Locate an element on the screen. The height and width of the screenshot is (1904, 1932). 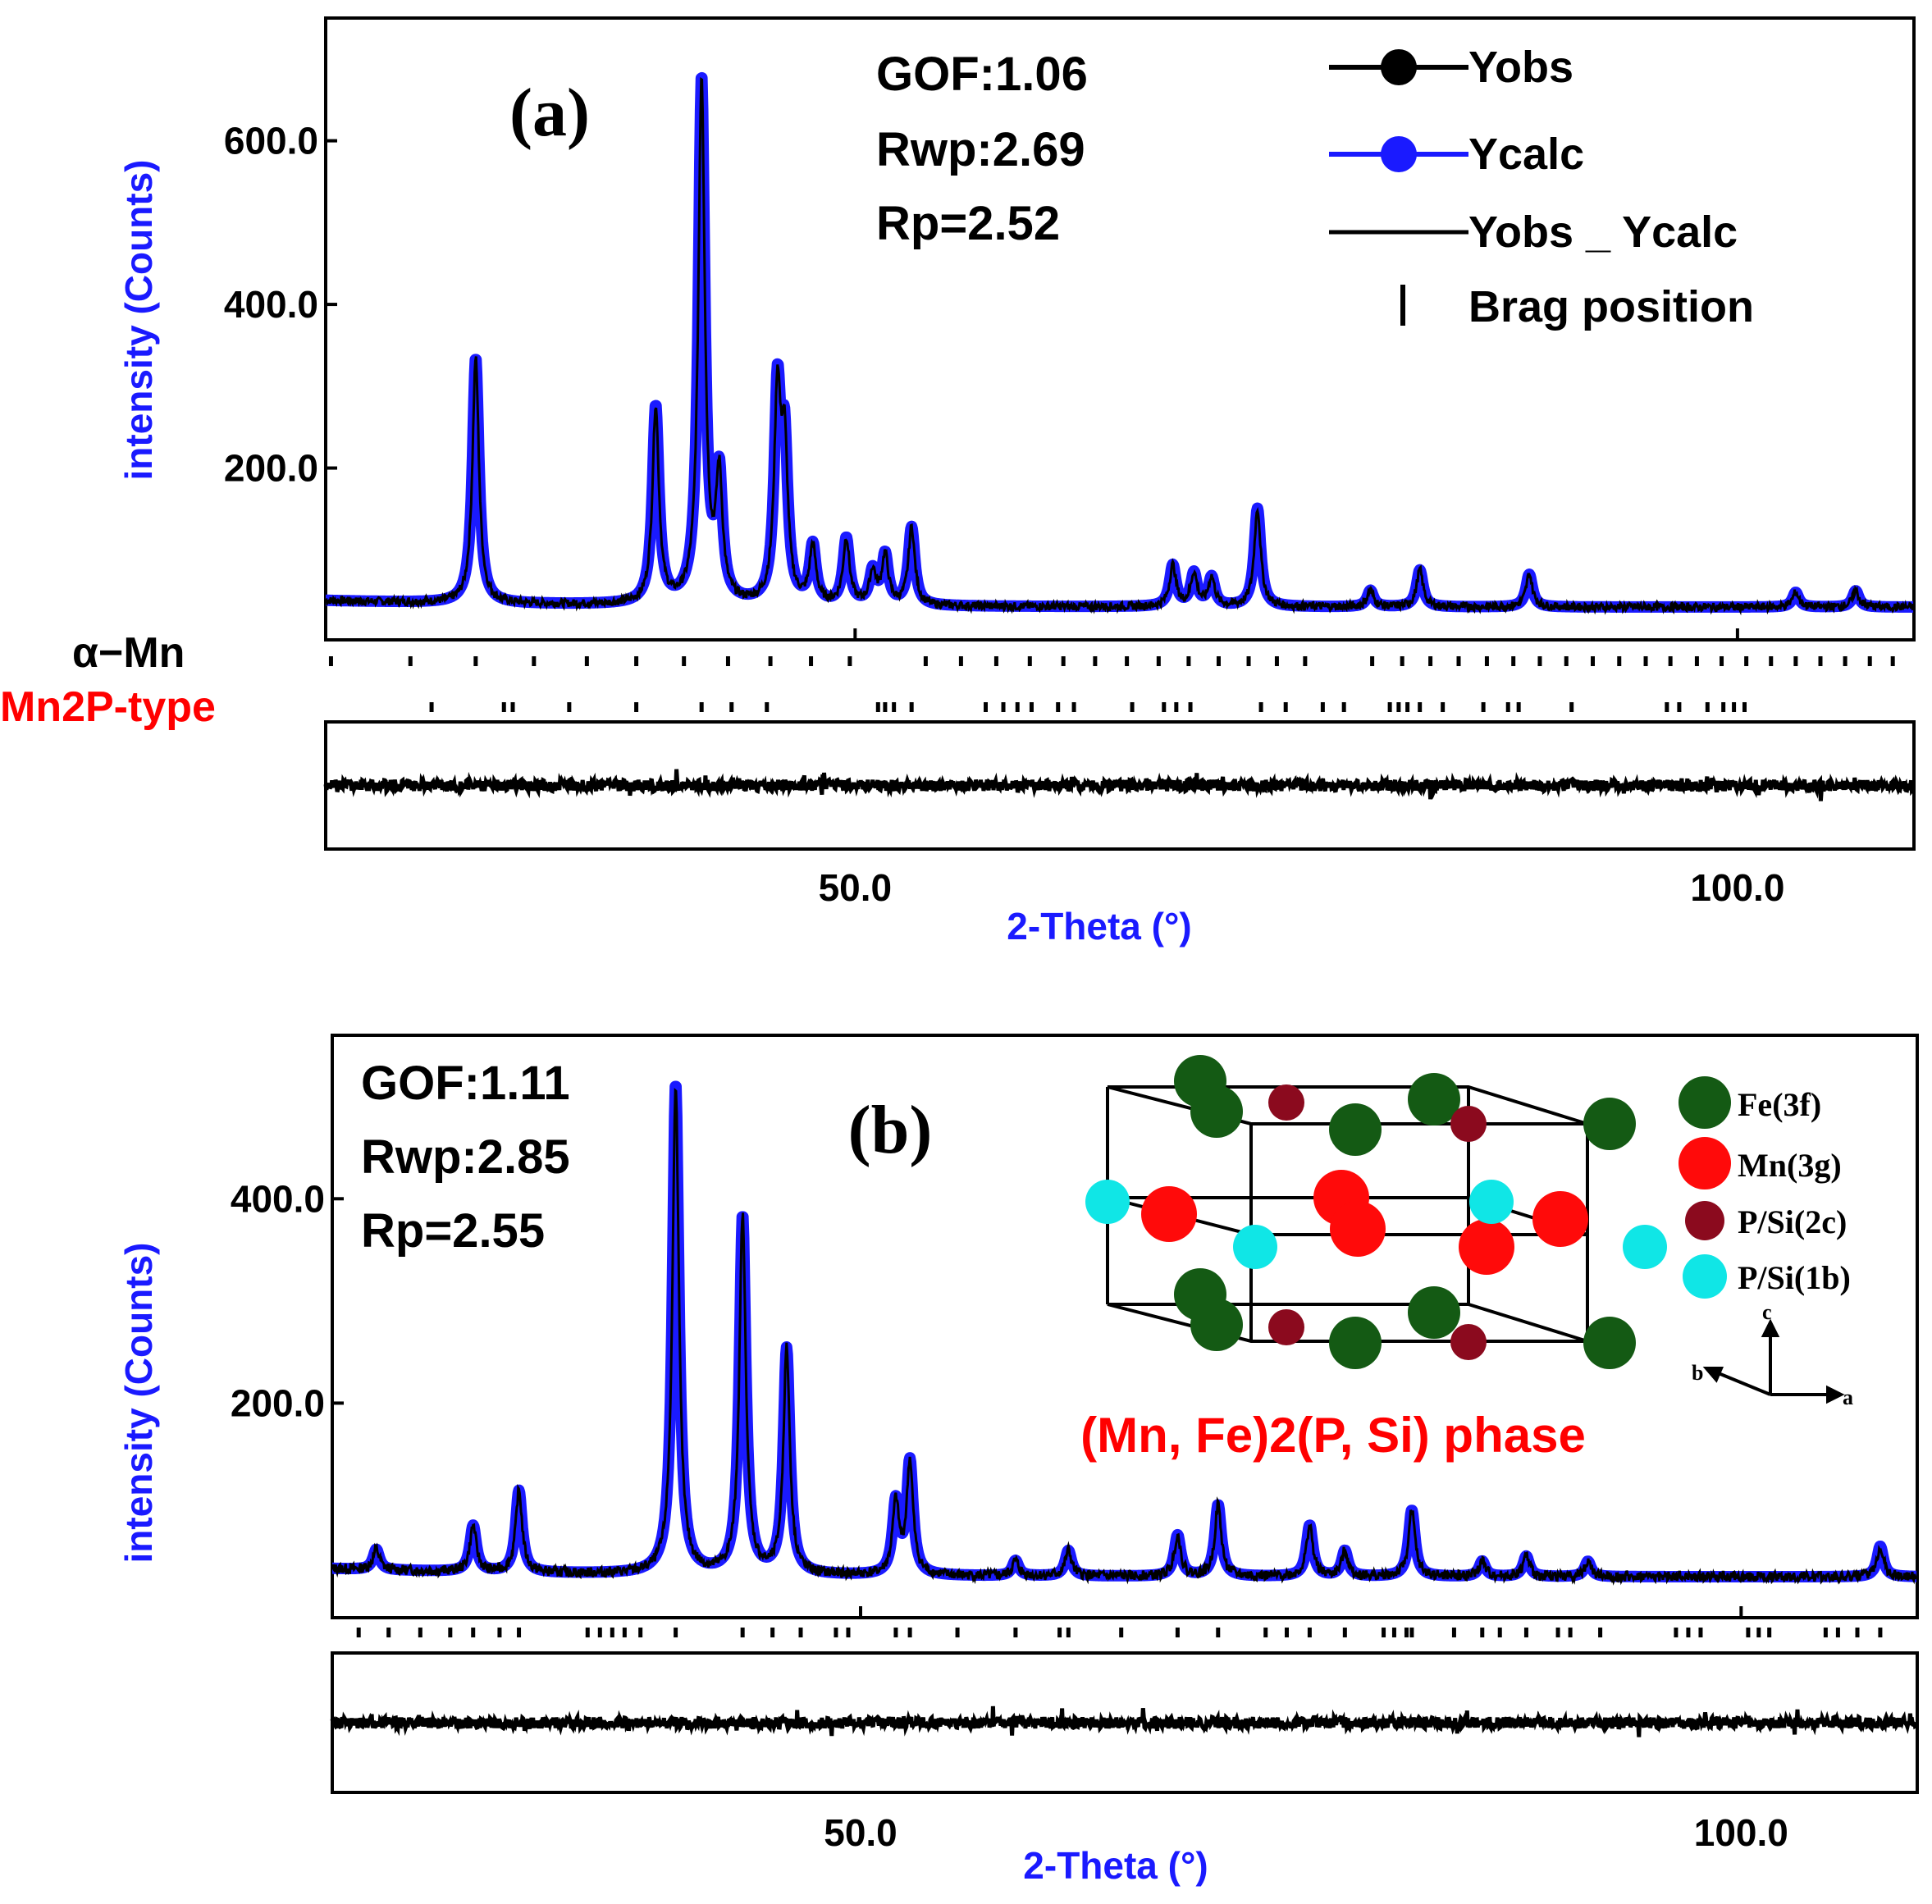
atom-legend: Fe(3f) Mn(3g) P/Si(2c) P/Si(1b) is located at coordinates (1765, 1187).